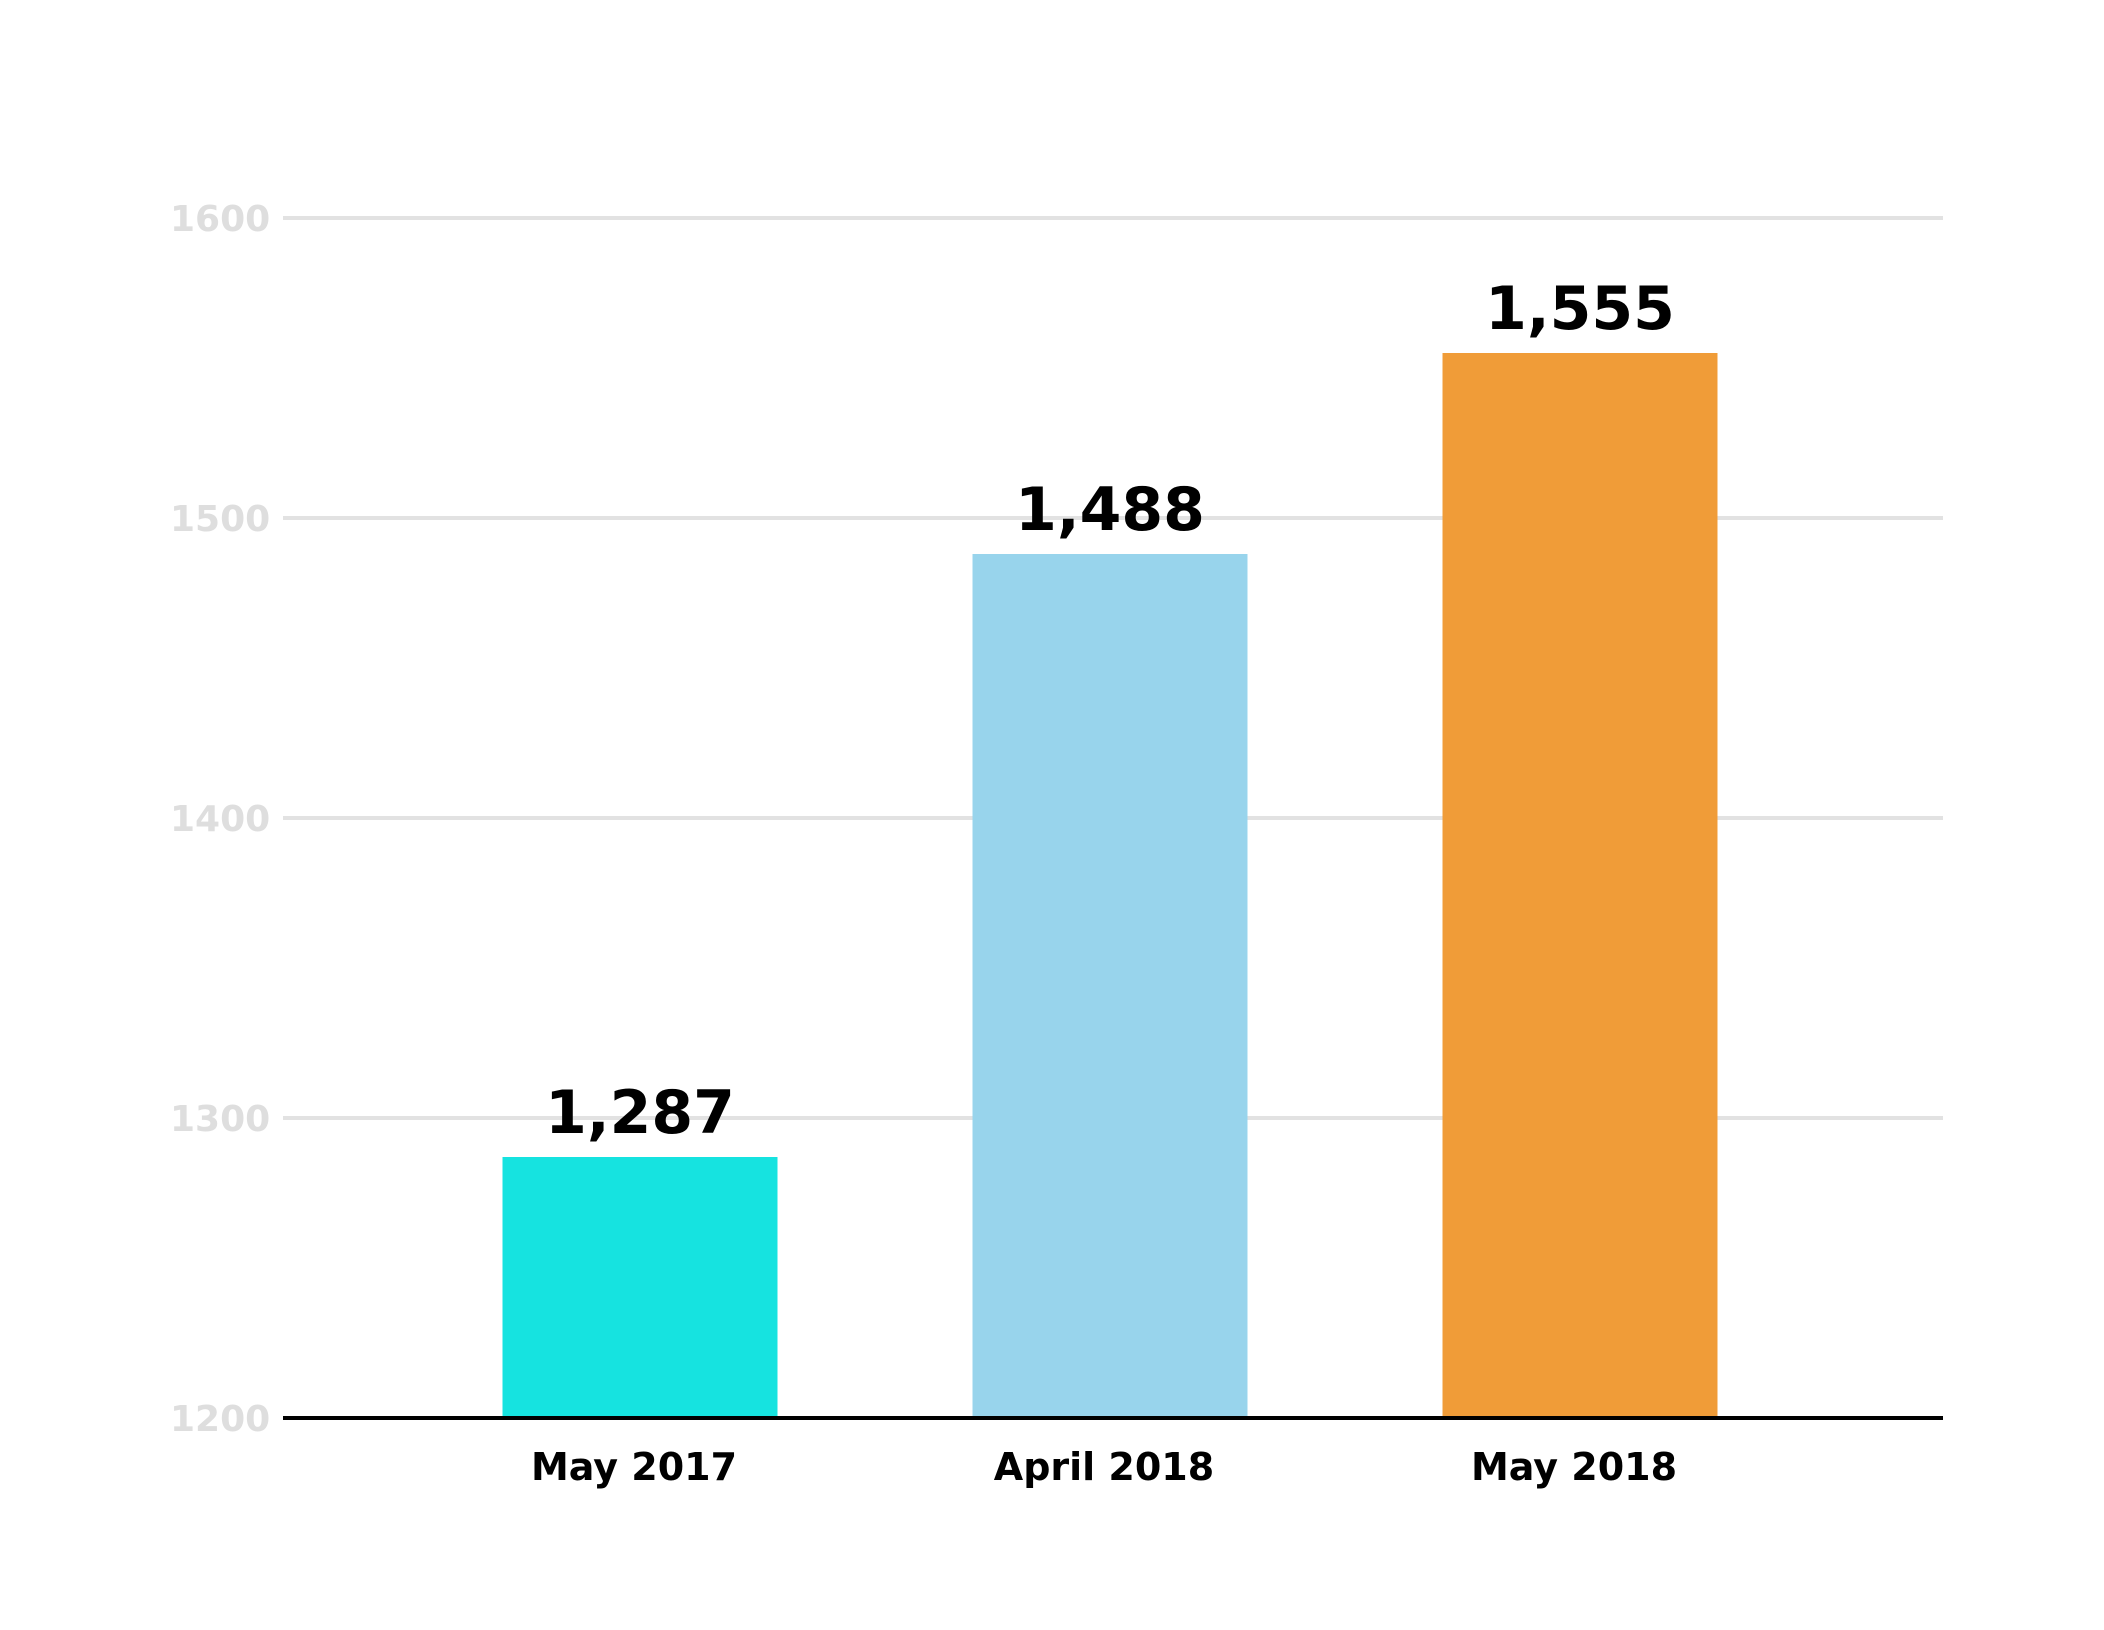 The height and width of the screenshot is (1630, 2104). I want to click on y-tick-label: 1600, so click(220, 219).